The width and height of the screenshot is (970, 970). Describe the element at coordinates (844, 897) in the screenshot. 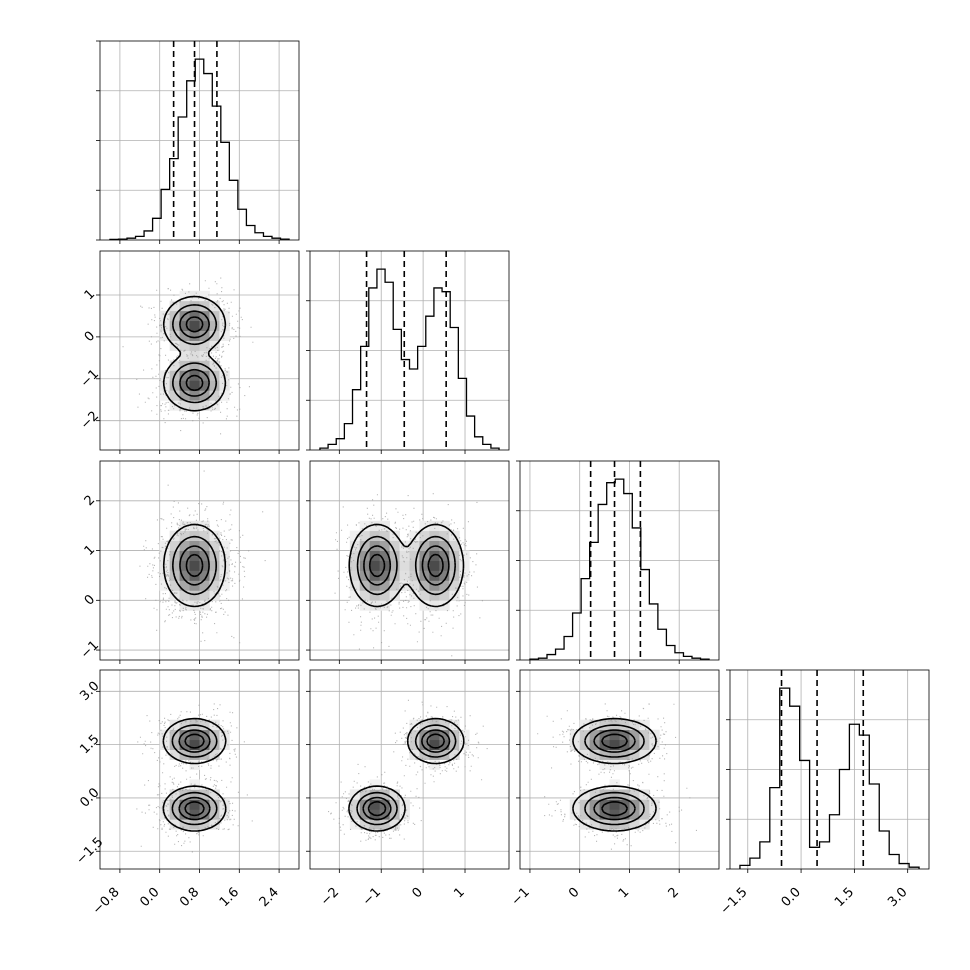

I see `x-tick-label: 1.5` at that location.